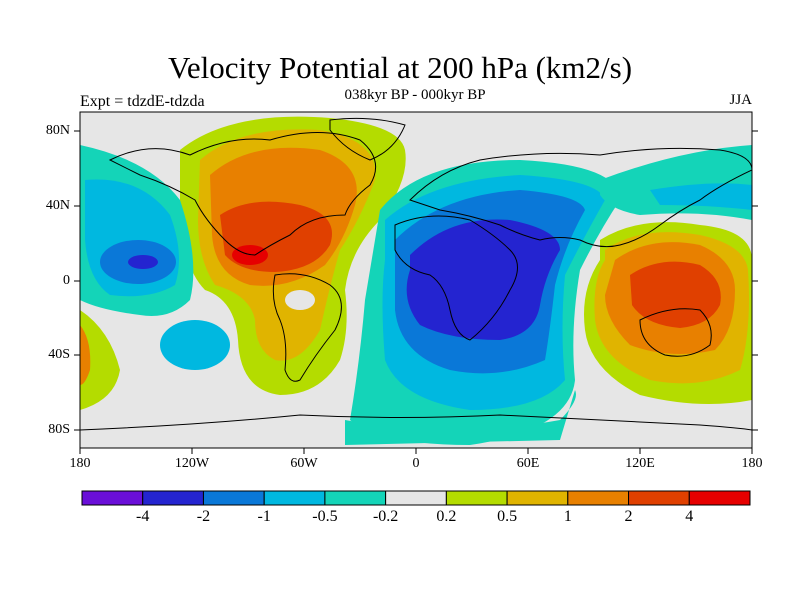 This screenshot has width=800, height=600. I want to click on colorbar-label: 1, so click(567, 516).